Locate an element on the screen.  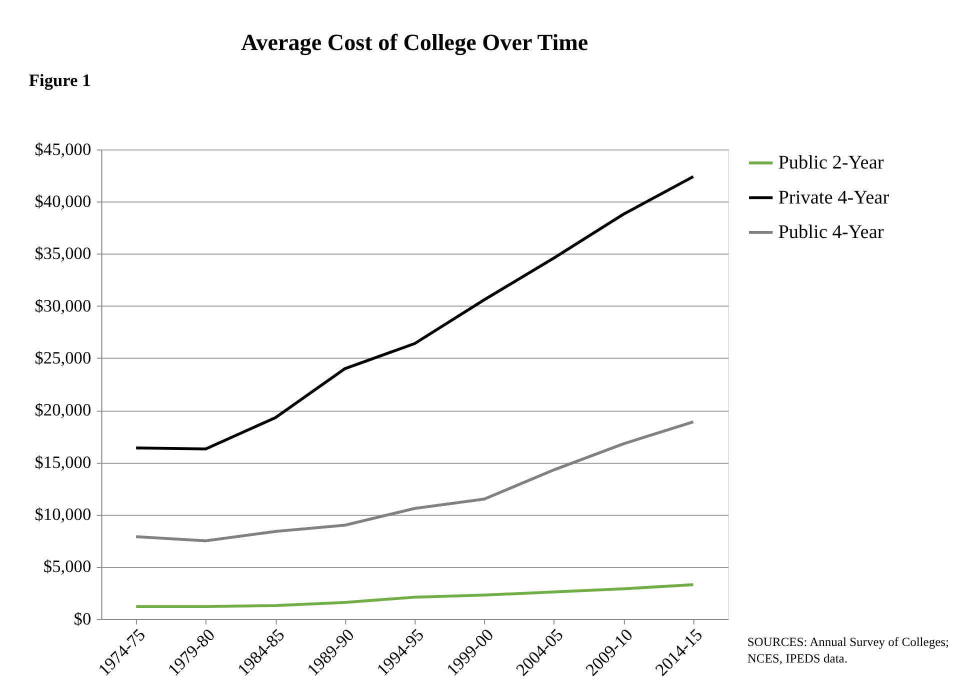
y-tick-label: $0 is located at coordinates (83, 618).